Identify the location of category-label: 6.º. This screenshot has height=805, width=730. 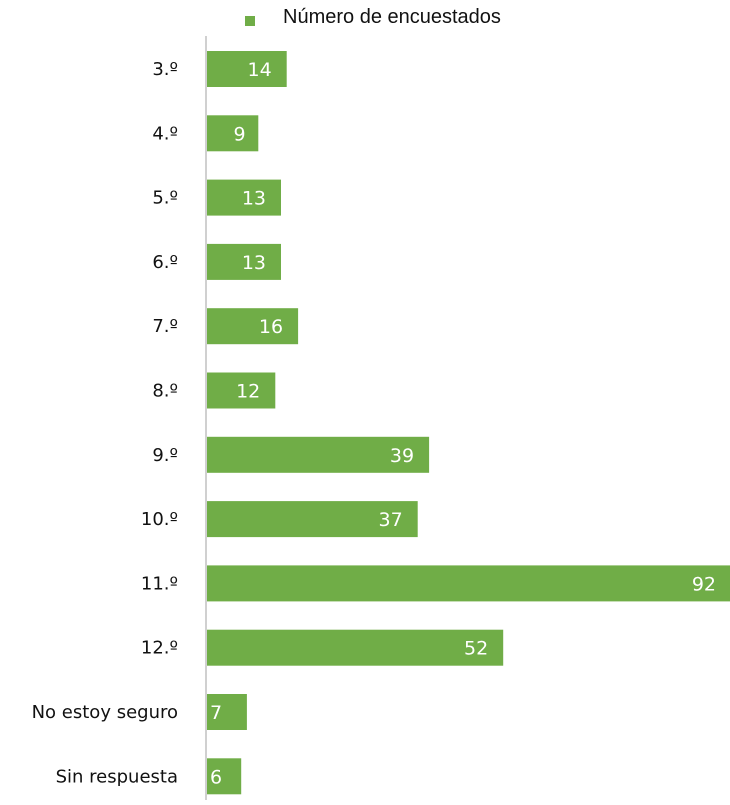
(165, 262).